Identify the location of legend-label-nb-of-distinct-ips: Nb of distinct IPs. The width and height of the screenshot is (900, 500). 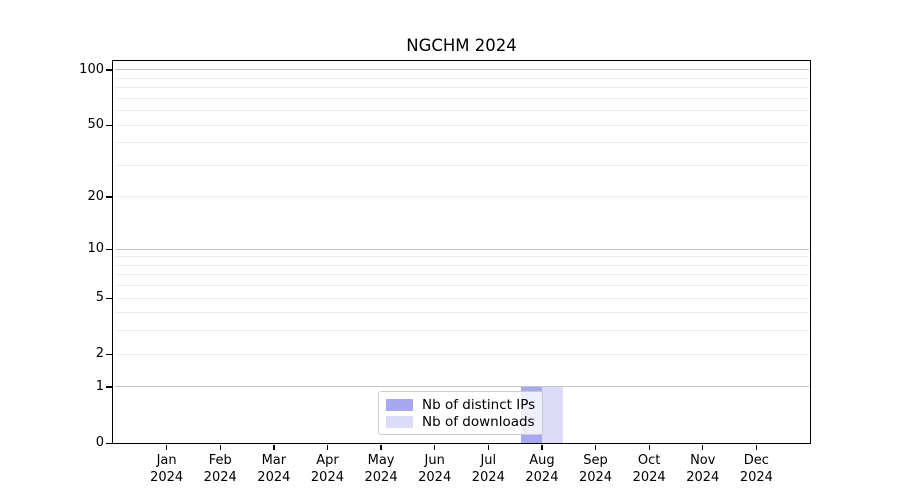
(479, 404).